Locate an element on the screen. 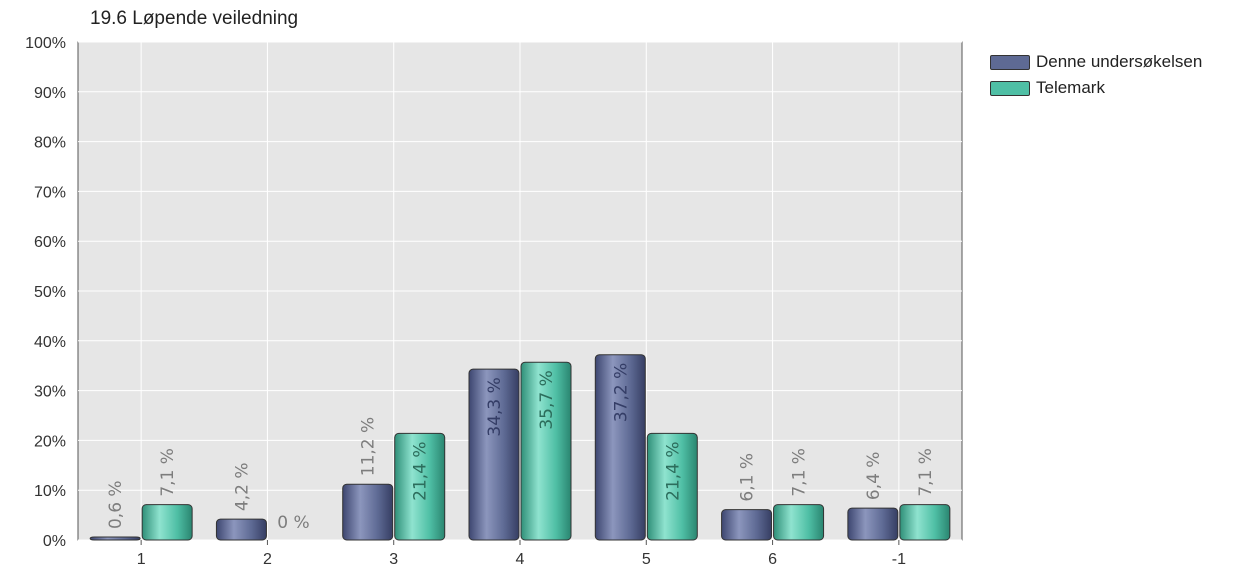 The width and height of the screenshot is (1254, 573). y-tick-label: 100% is located at coordinates (45, 43).